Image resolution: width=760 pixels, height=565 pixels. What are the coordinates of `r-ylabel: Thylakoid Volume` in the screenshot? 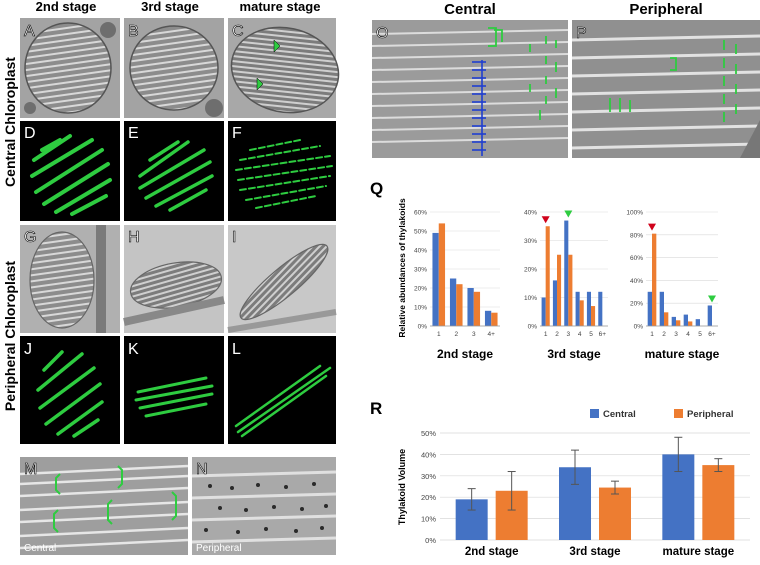 It's located at (402, 487).